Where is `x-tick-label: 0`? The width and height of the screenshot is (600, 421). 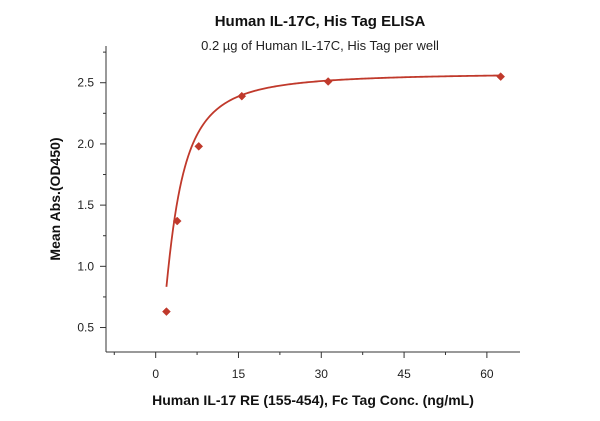 x-tick-label: 0 is located at coordinates (155, 374).